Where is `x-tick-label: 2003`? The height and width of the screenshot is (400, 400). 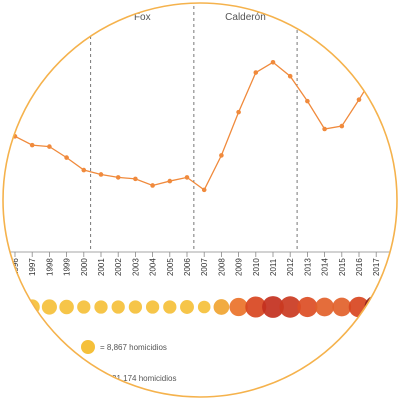
x-tick-label: 2003 is located at coordinates (135, 267).